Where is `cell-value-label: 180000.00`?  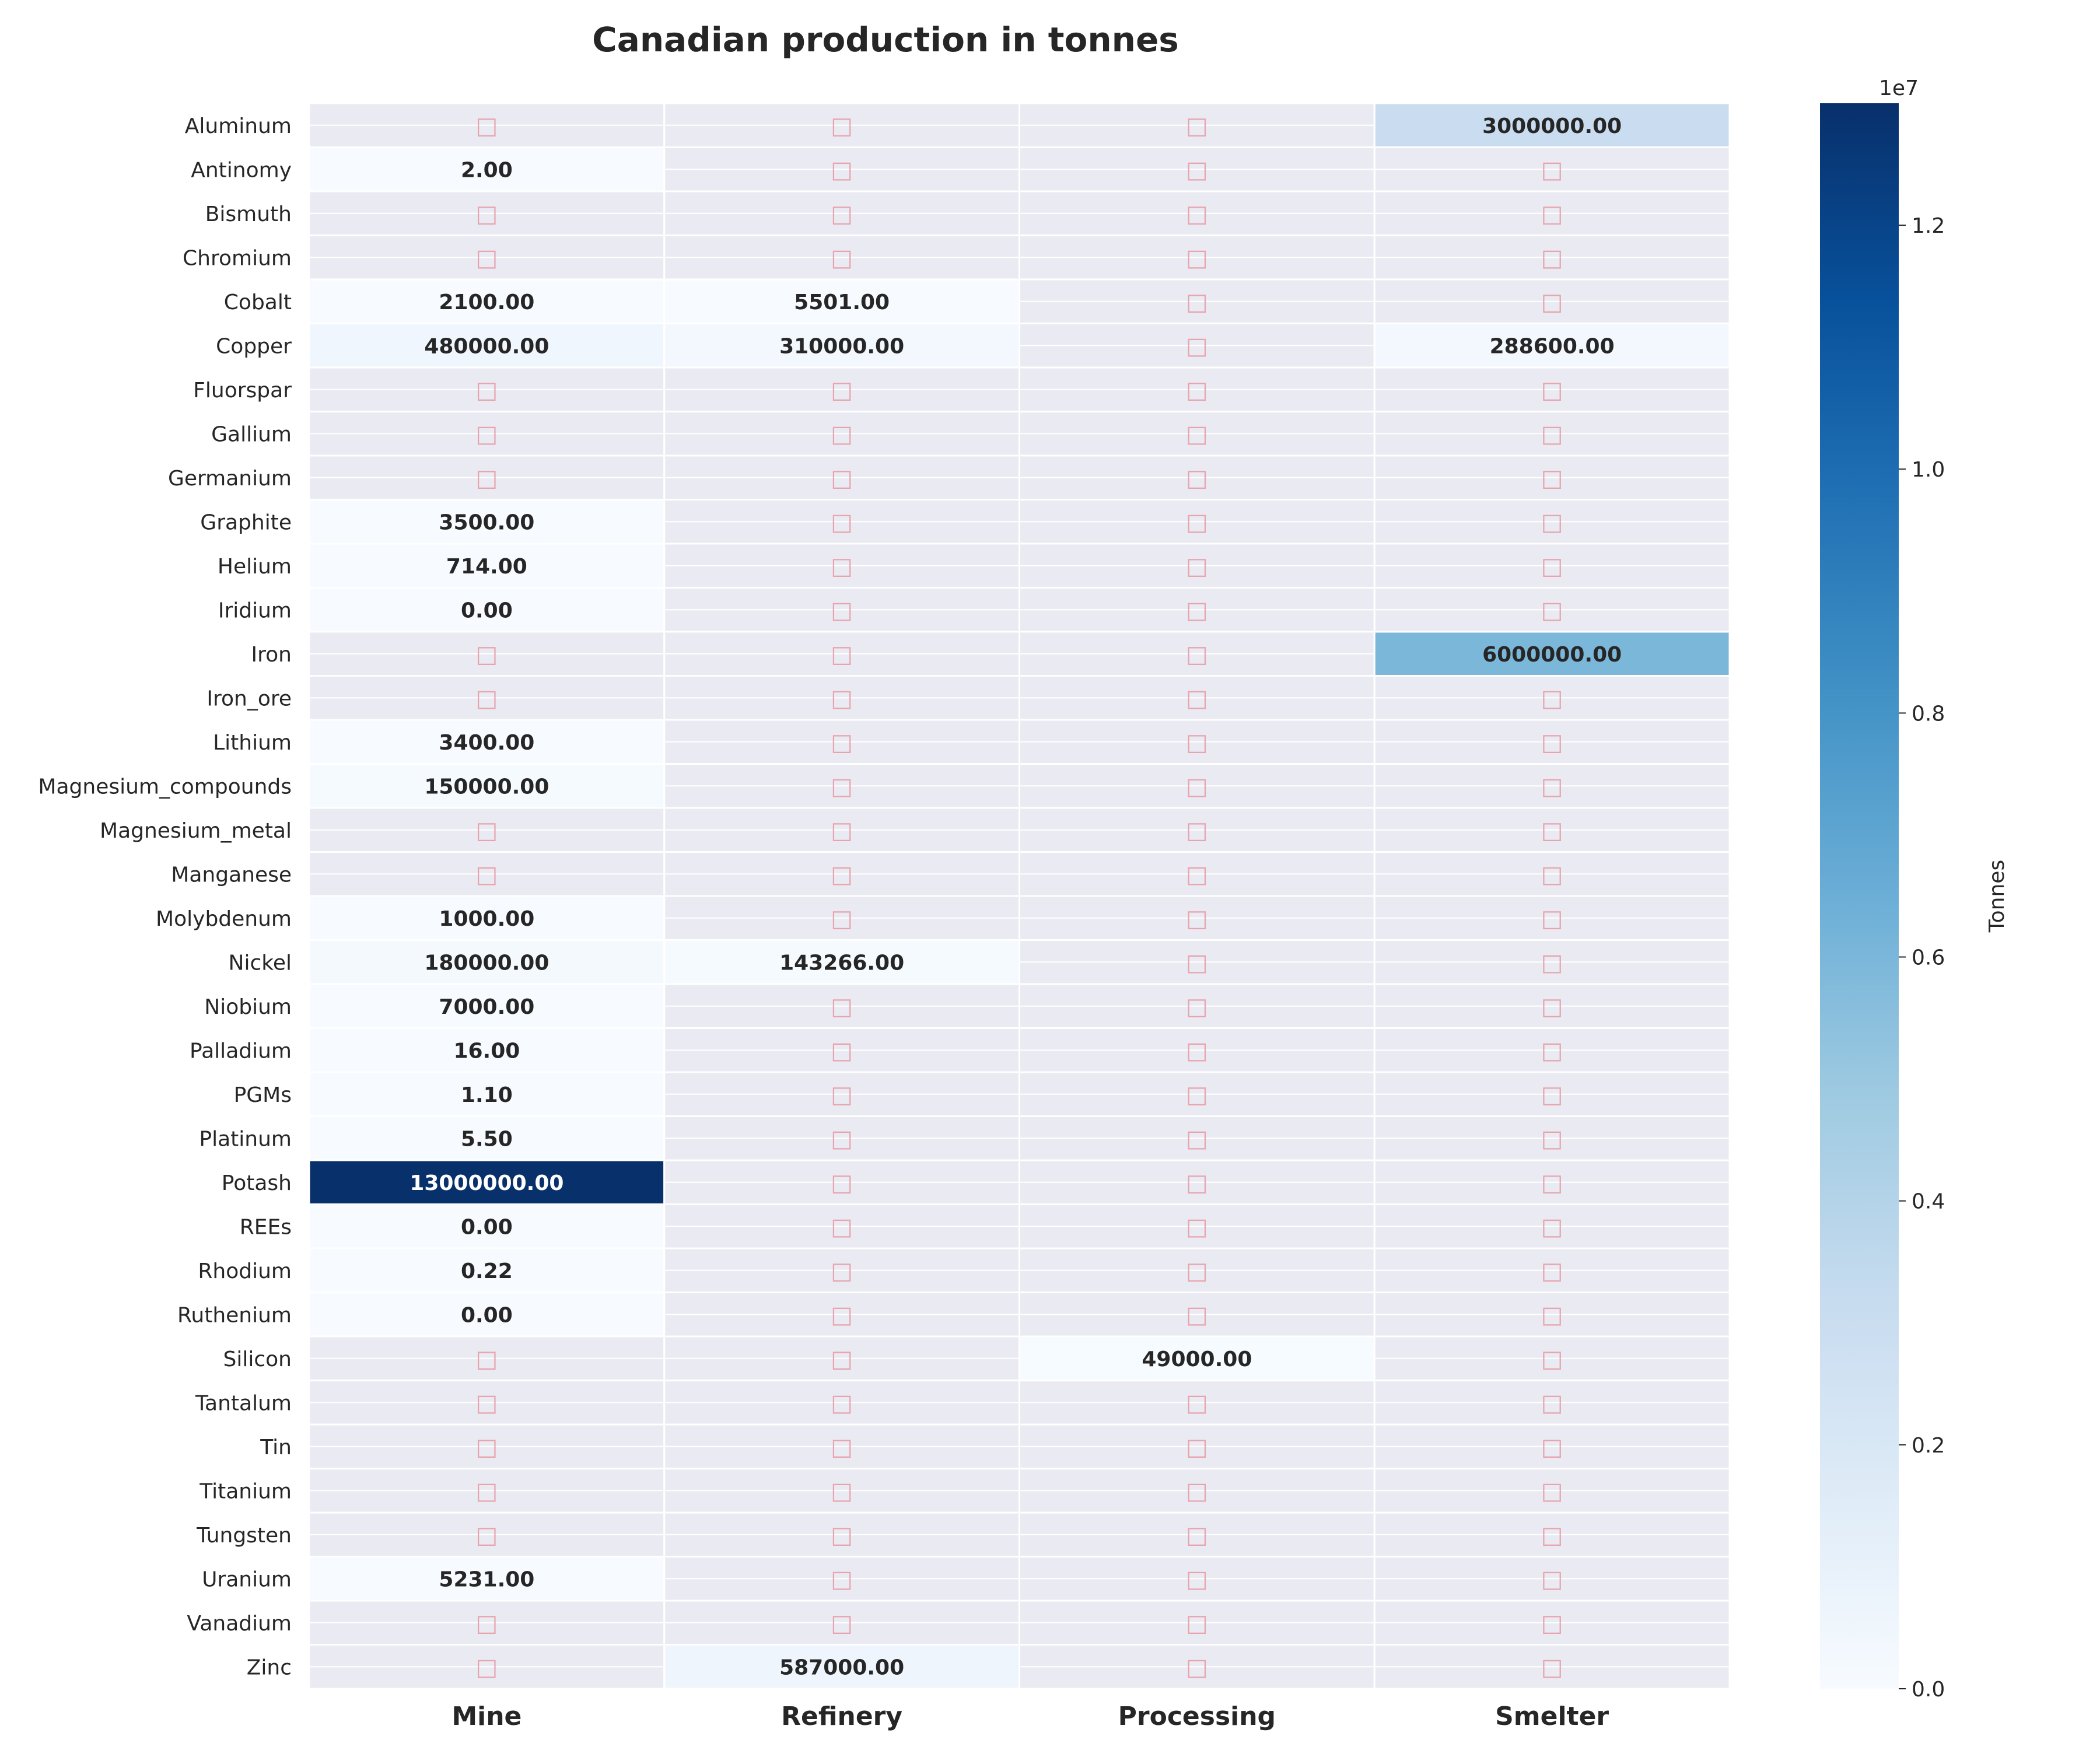
cell-value-label: 180000.00 is located at coordinates (487, 963).